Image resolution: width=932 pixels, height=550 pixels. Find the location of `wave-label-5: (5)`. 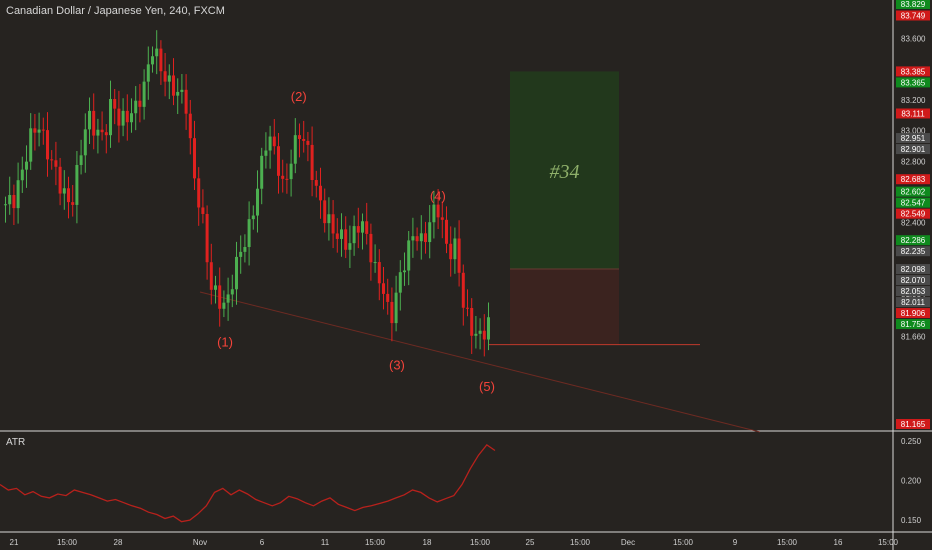

wave-label-5: (5) is located at coordinates (487, 386).